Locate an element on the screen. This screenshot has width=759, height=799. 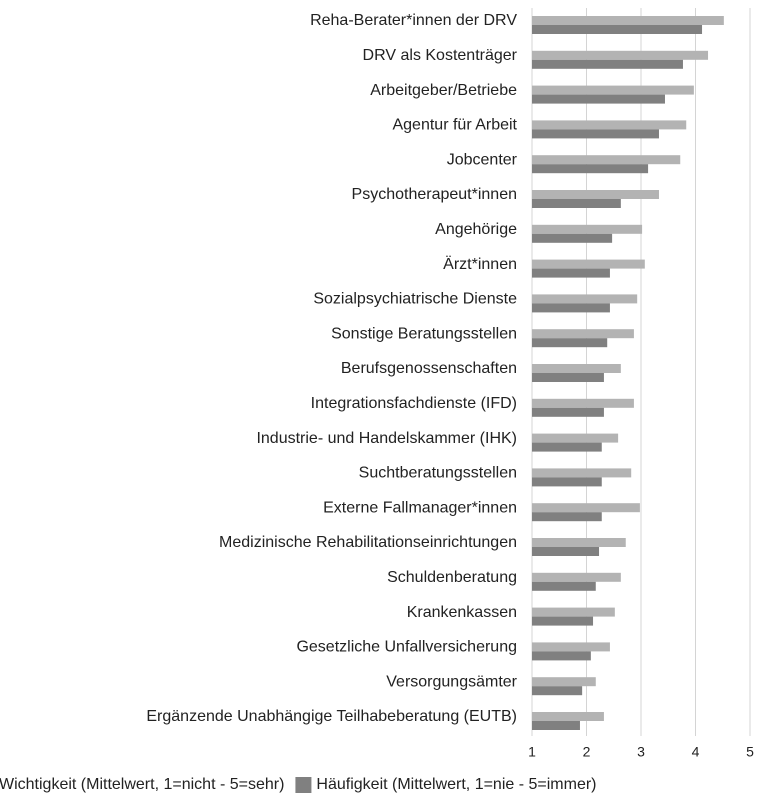
y-tick-label: Externe Fallmanager*innen is located at coordinates (420, 507).